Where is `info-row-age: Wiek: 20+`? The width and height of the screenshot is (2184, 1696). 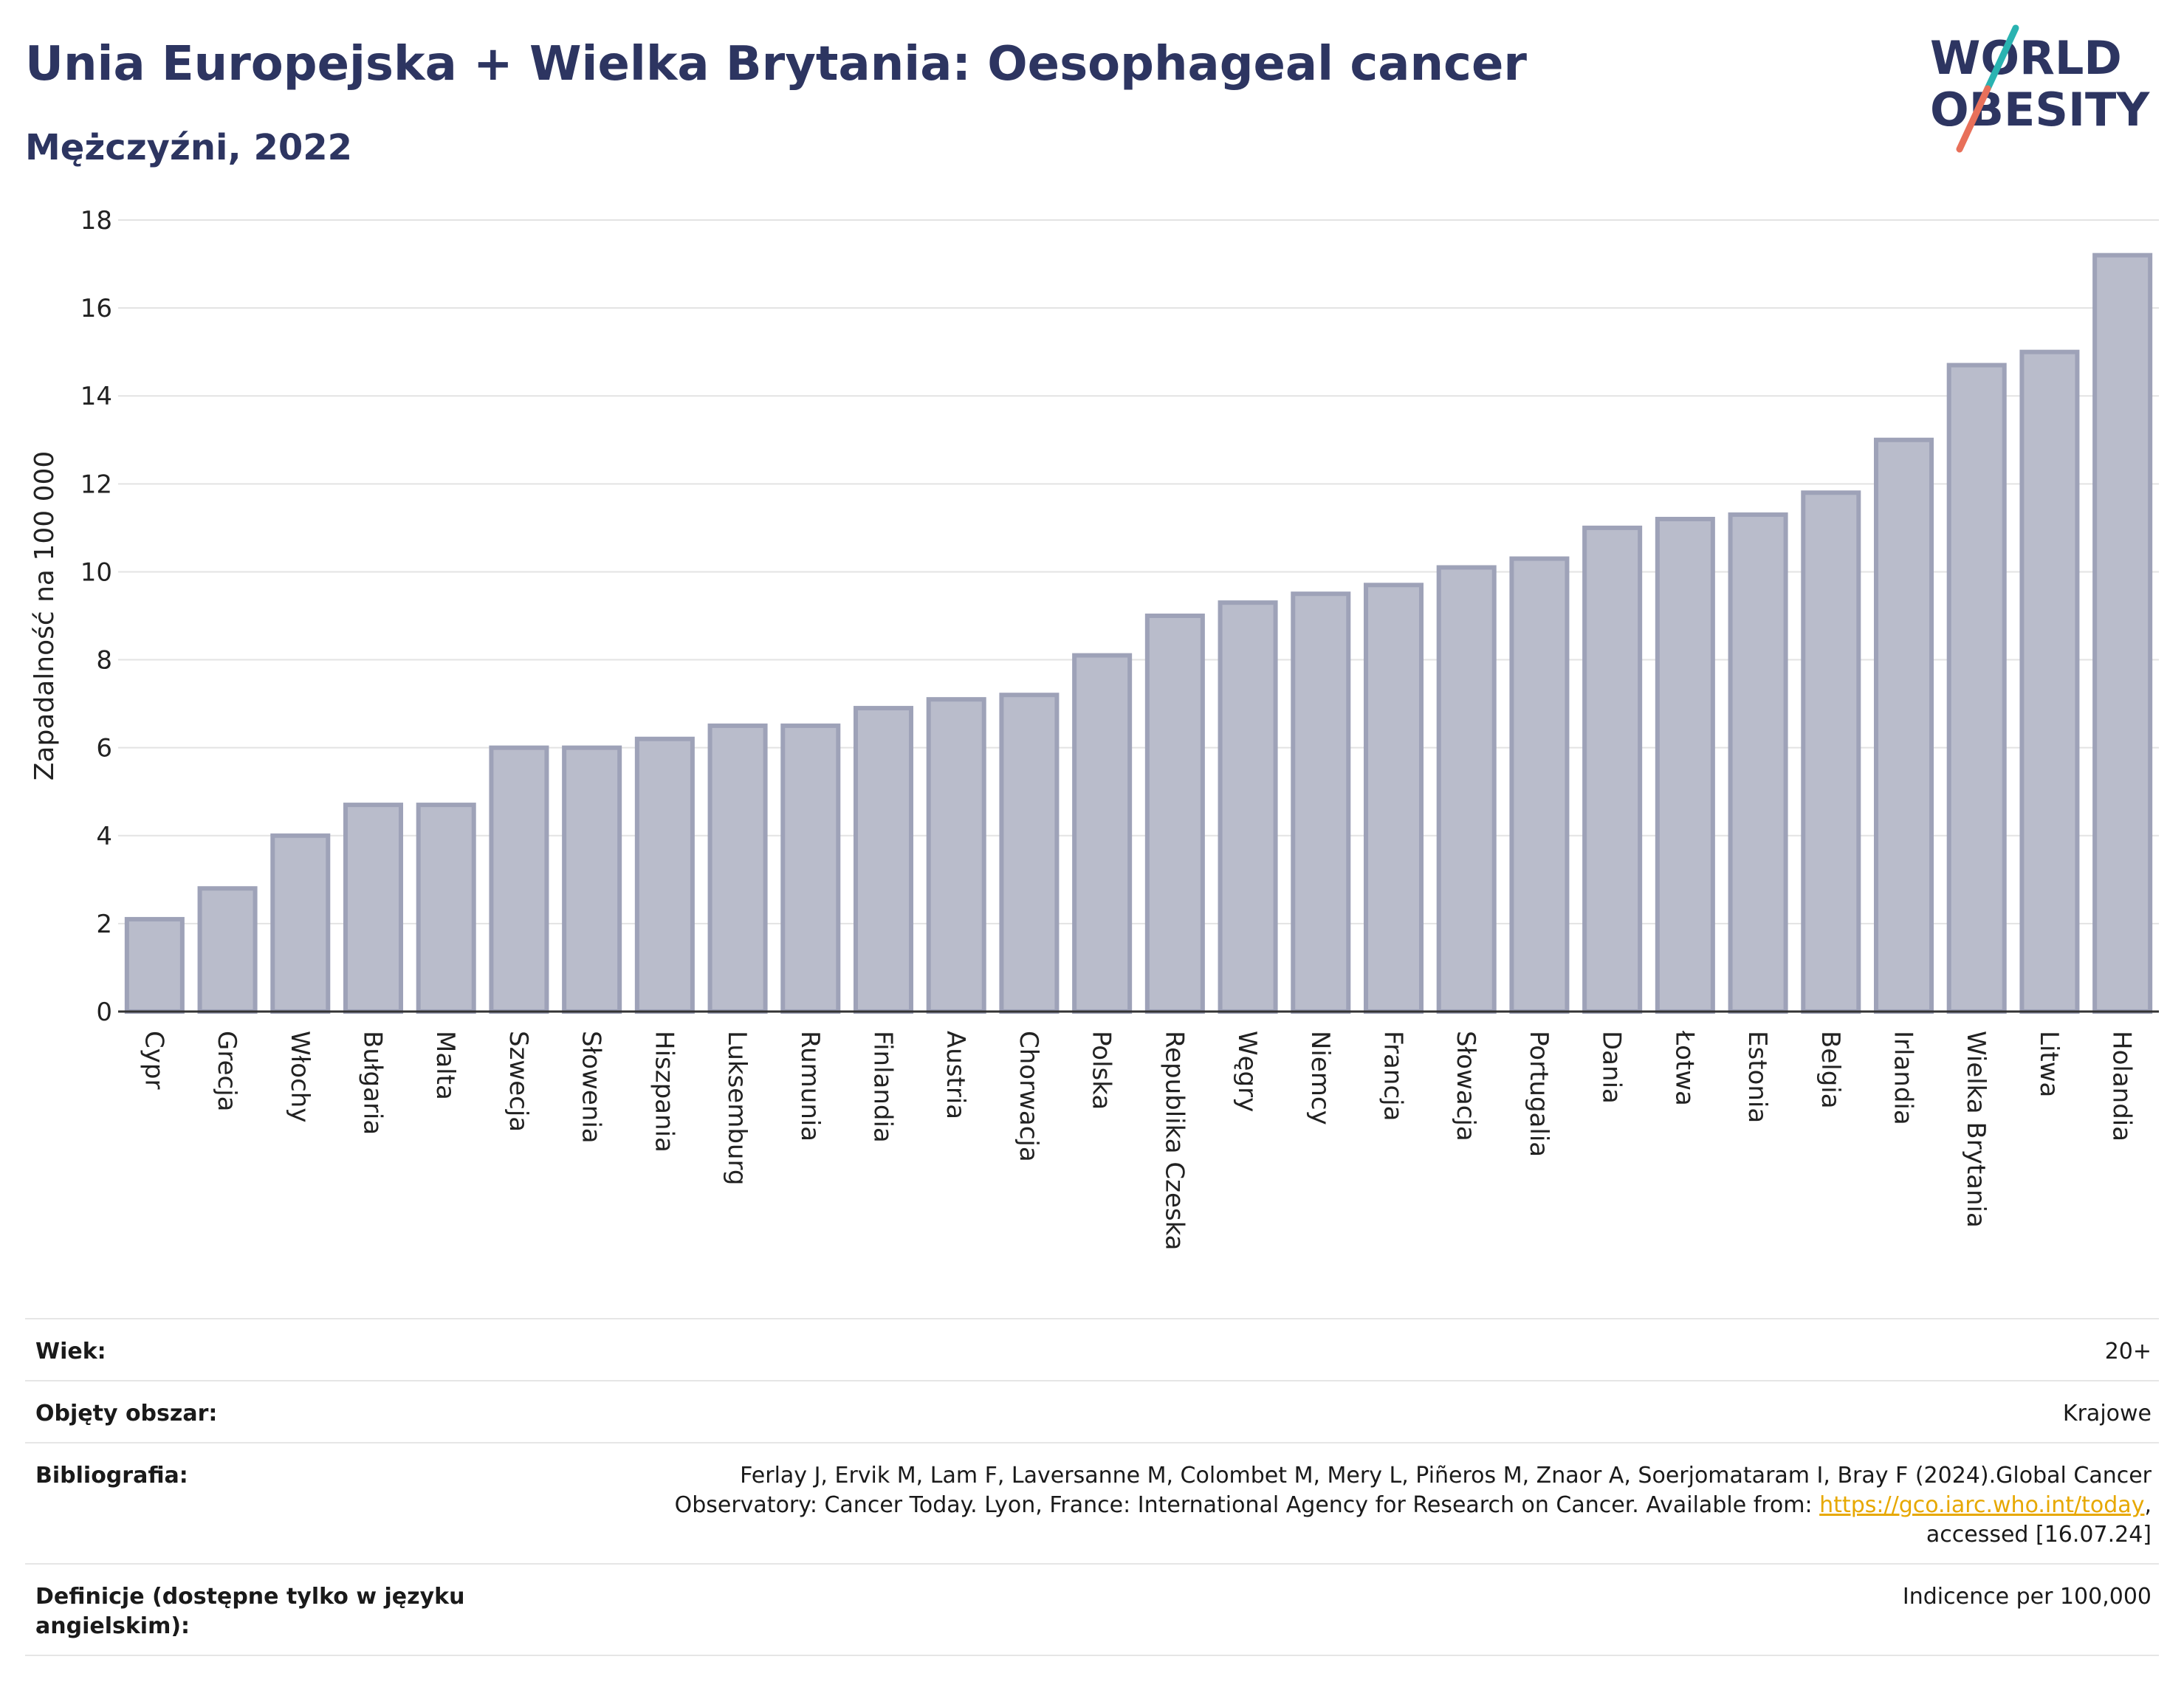 info-row-age: Wiek: 20+ is located at coordinates (1092, 1349).